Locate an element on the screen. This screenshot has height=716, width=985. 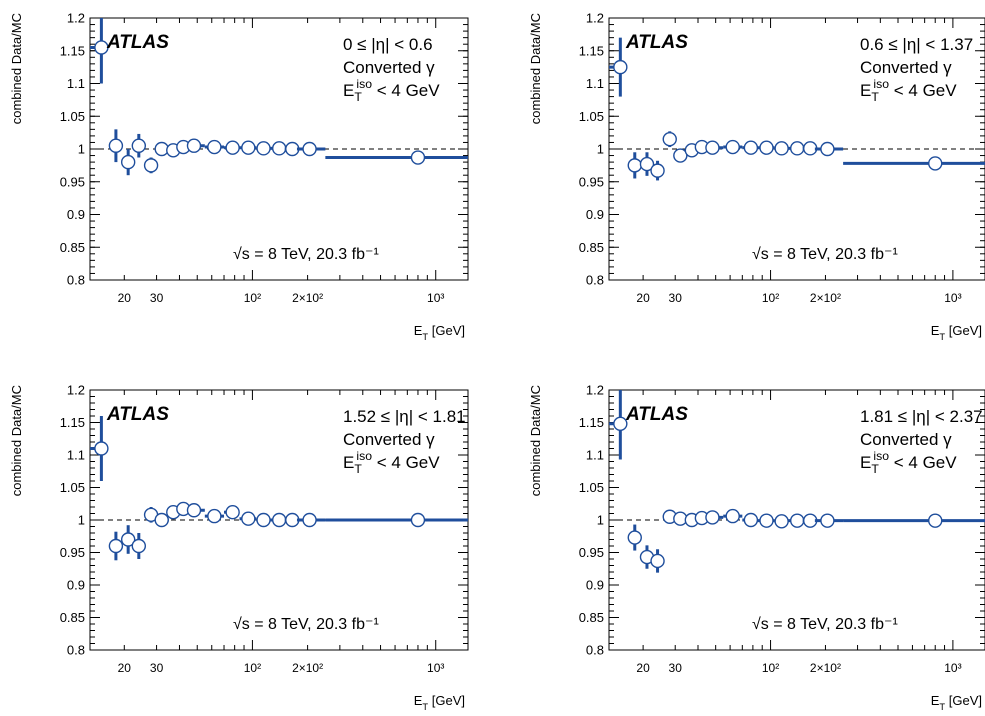
eta-range-label: 0 ≤ |η| < 0.6 is located at coordinates (388, 44).